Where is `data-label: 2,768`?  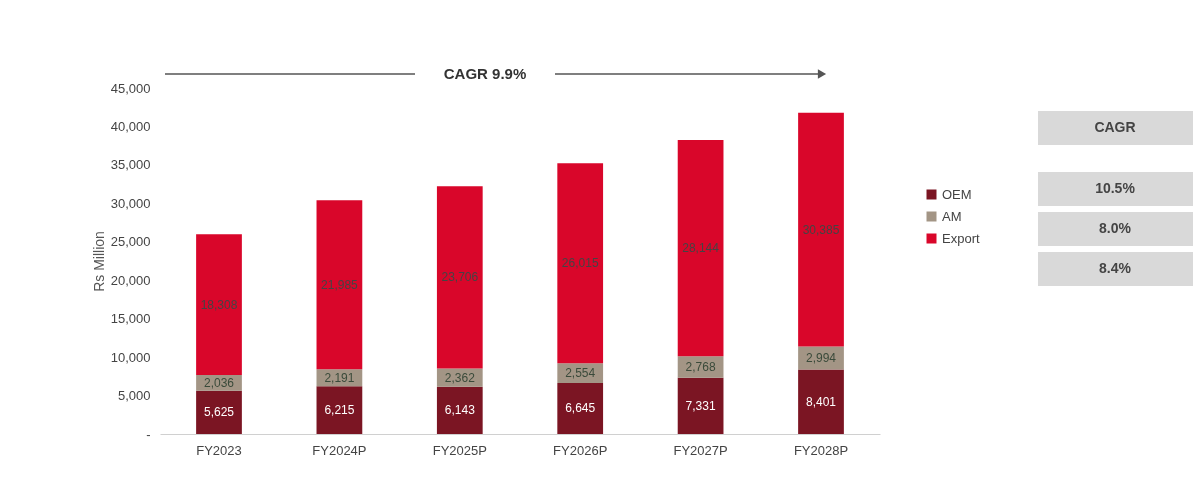 data-label: 2,768 is located at coordinates (700, 366).